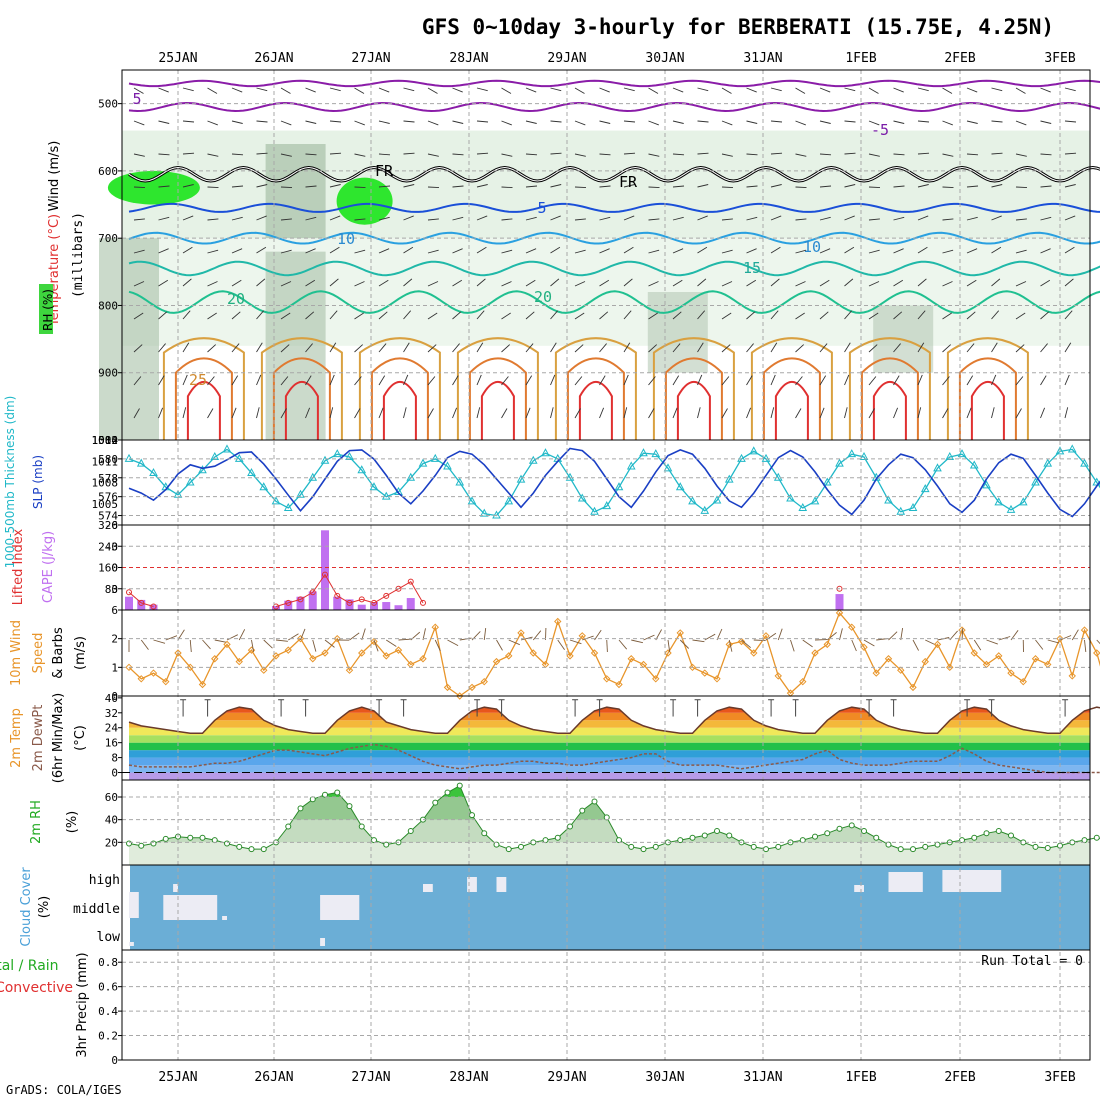 This screenshot has width=1100, height=1100. Describe the element at coordinates (614, 107) in the screenshot. I see `isotherm-line` at that location.